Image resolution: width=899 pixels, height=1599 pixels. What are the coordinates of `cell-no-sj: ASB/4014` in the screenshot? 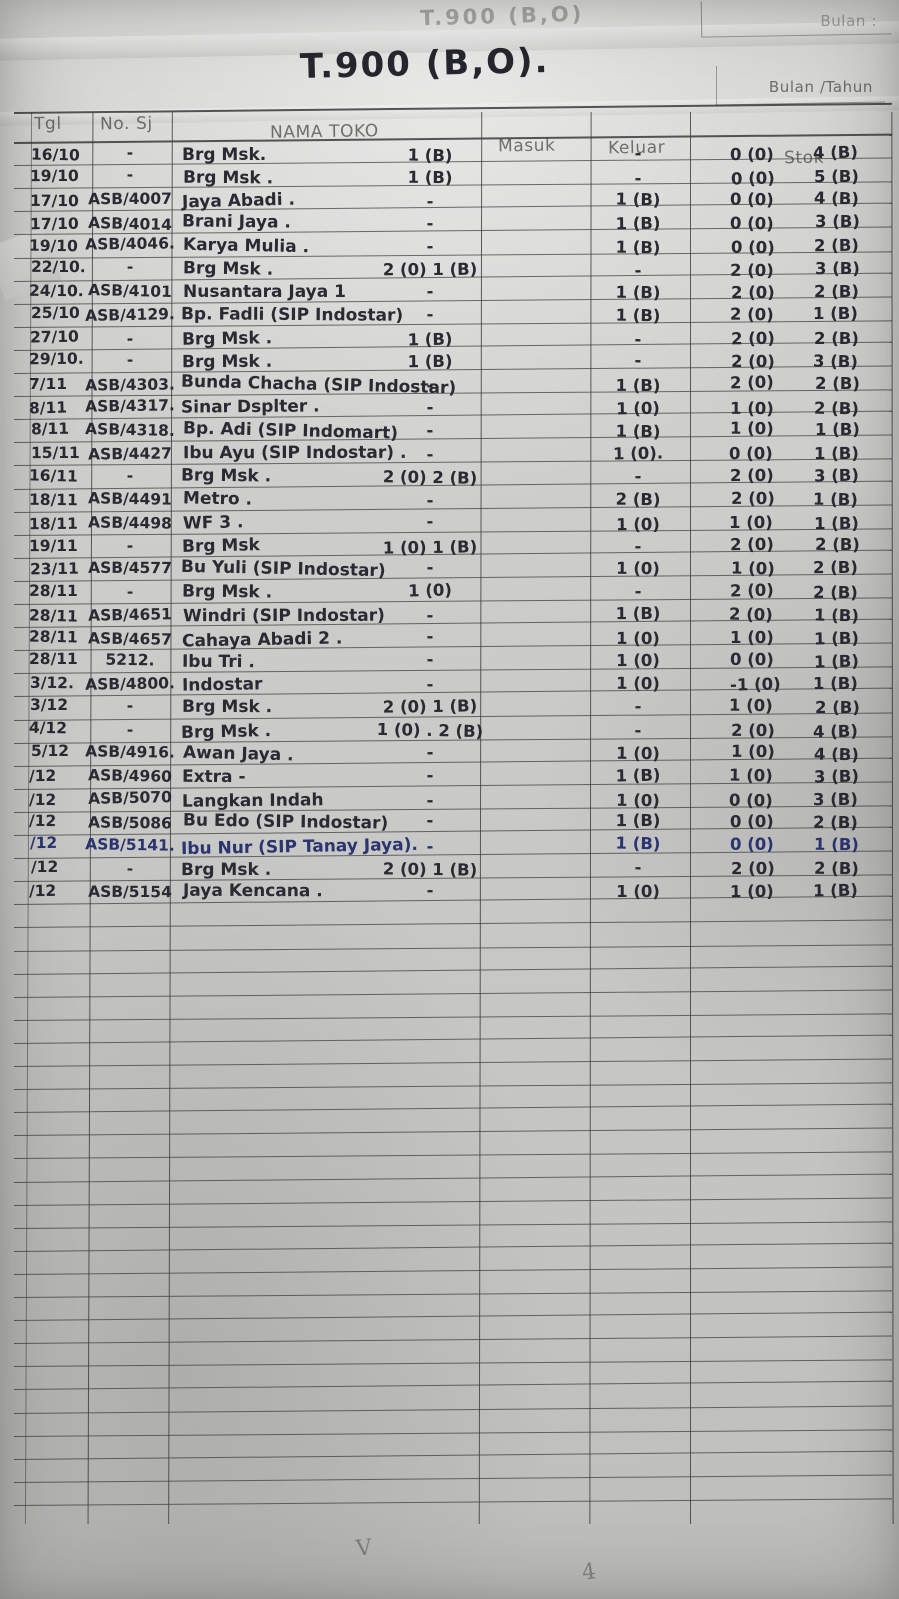 It's located at (130, 223).